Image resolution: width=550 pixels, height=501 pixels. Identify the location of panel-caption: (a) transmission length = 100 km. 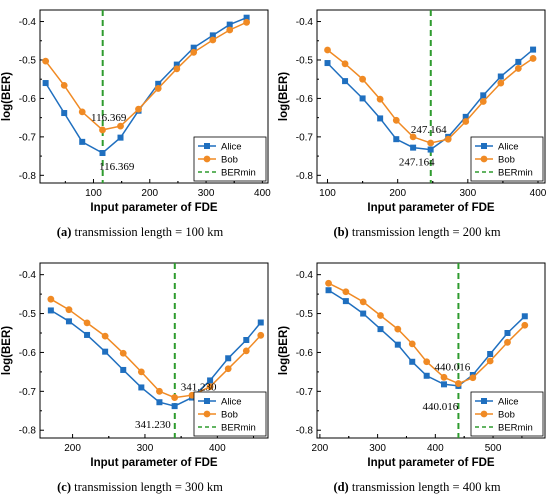
(140, 232).